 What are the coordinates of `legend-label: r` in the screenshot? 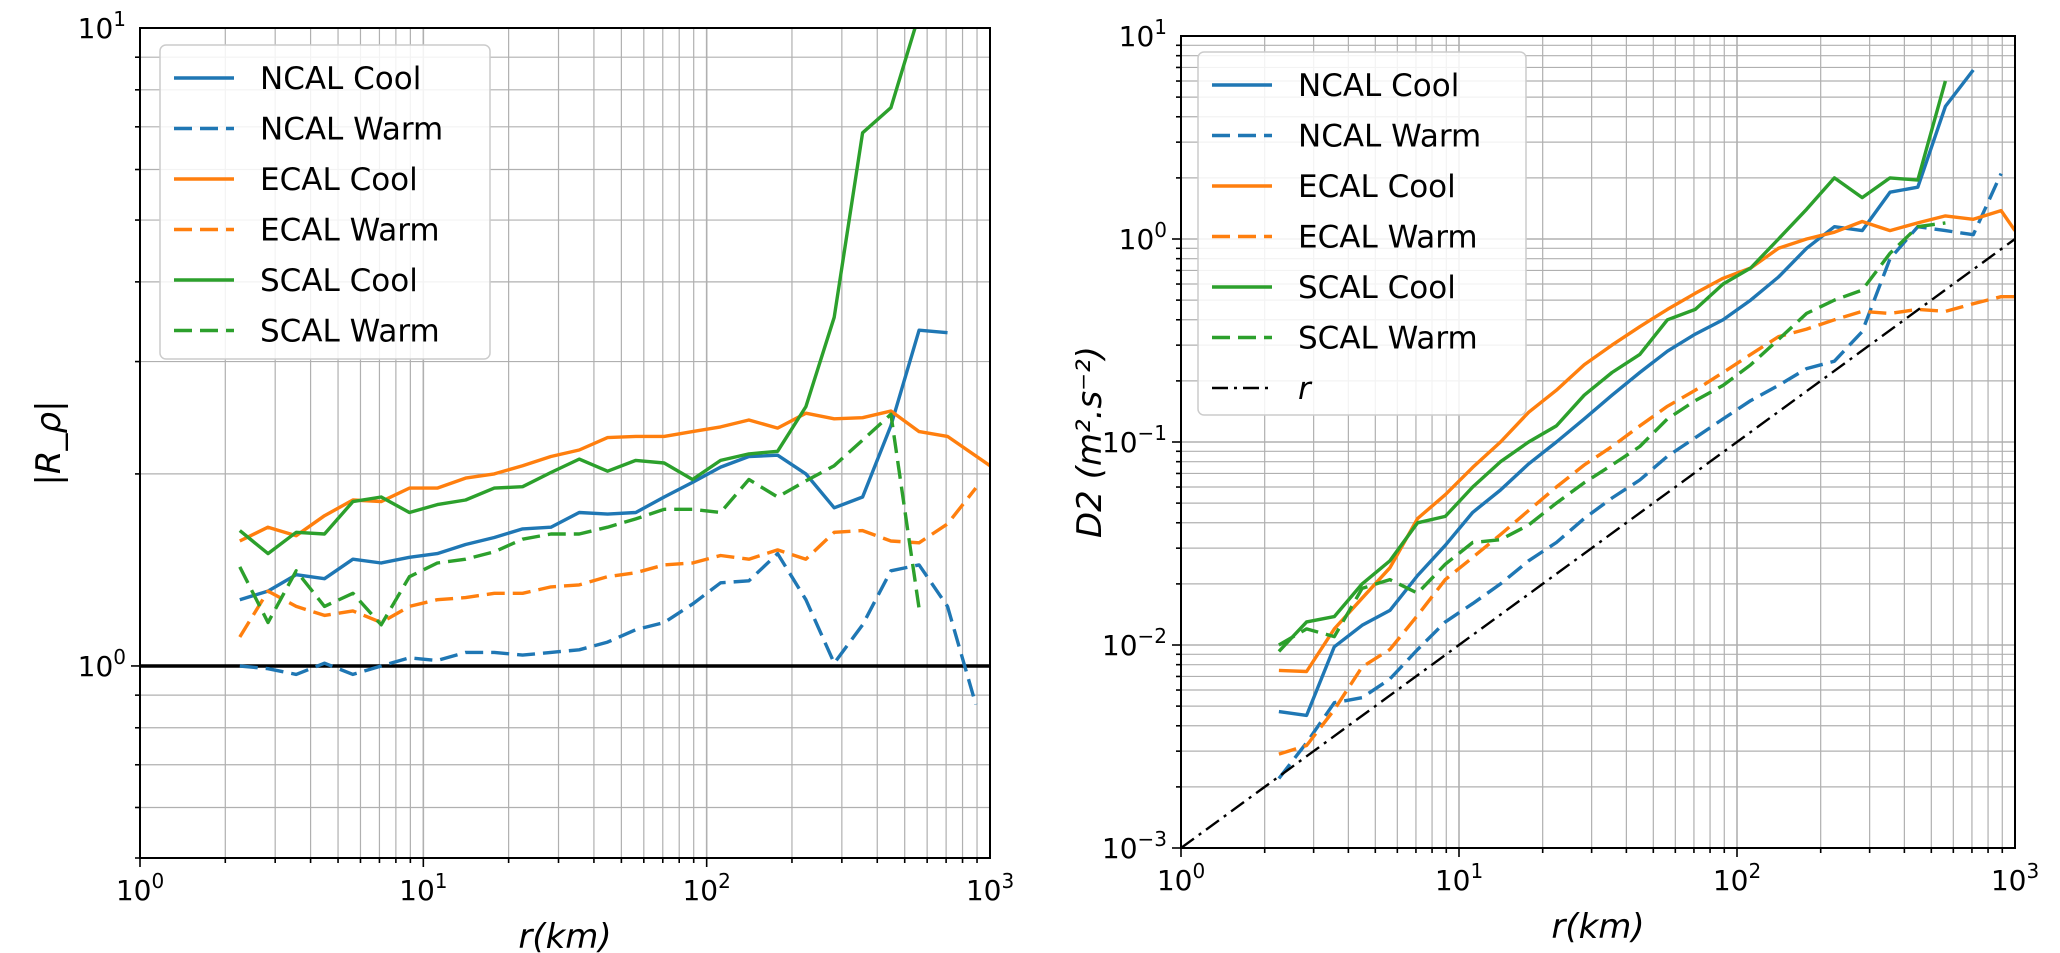 It's located at (1305, 389).